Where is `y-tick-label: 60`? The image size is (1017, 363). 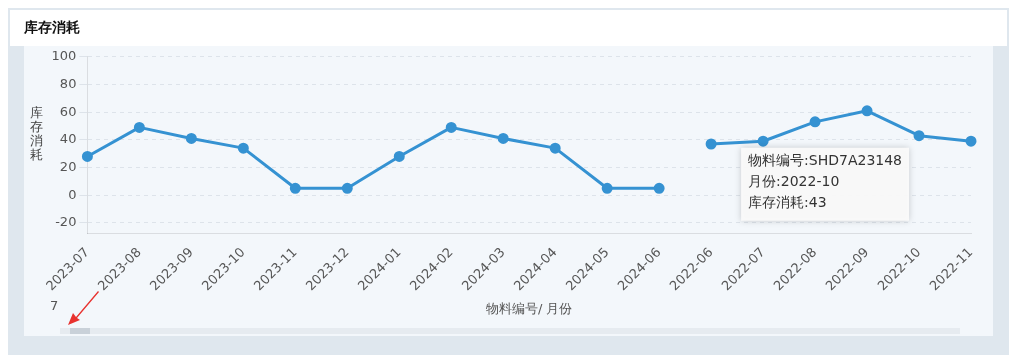 y-tick-label: 60 is located at coordinates (68, 111).